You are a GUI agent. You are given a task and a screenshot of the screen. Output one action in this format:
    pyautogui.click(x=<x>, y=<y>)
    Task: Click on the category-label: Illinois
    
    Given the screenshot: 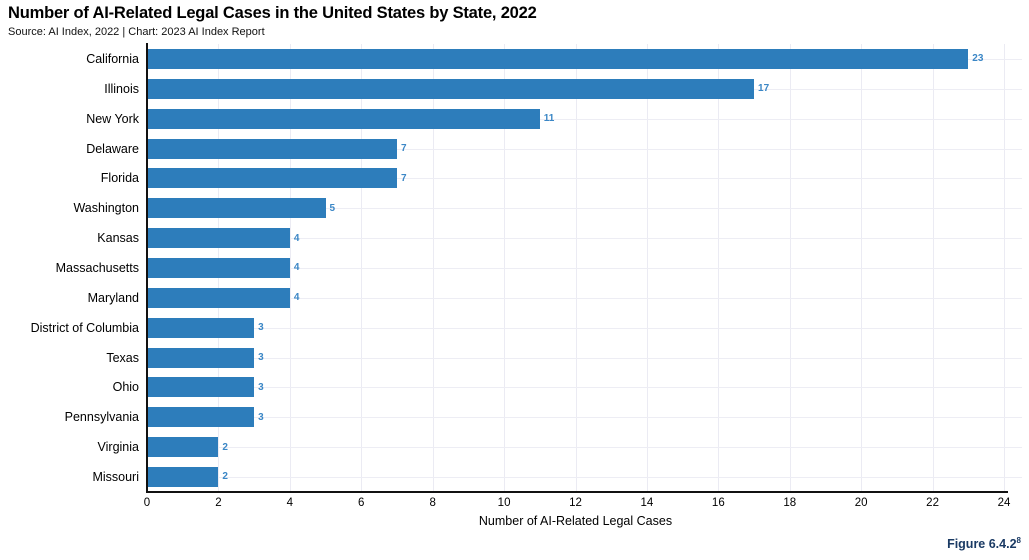 What is the action you would take?
    pyautogui.click(x=121, y=88)
    